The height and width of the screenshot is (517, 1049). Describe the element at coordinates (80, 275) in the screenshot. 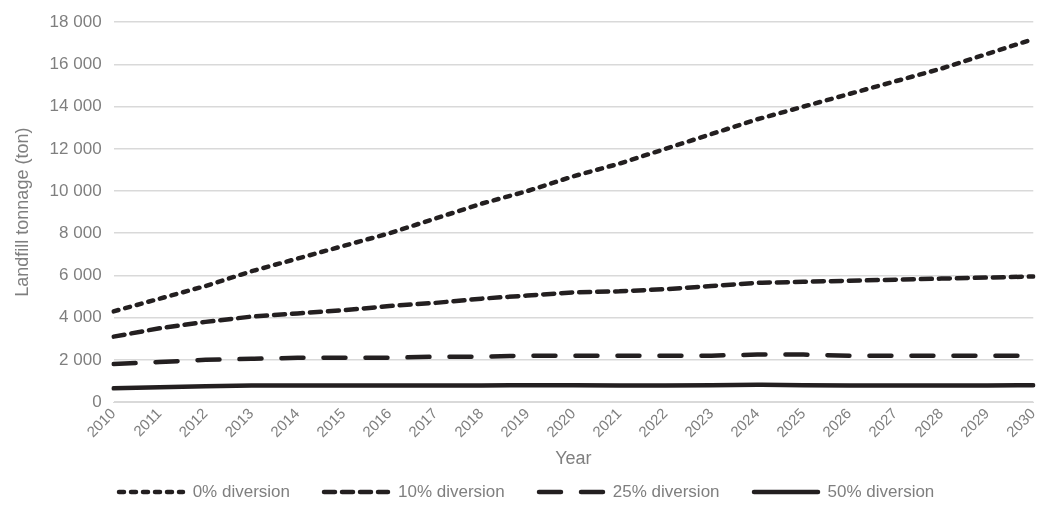

I see `y-tick-label: 6 000` at that location.